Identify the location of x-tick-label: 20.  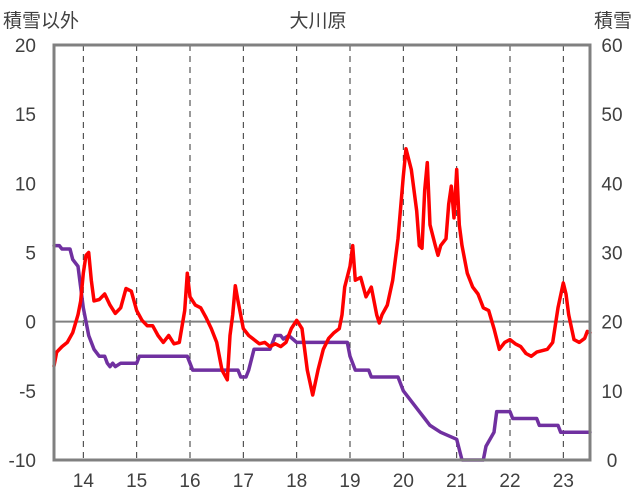
(403, 481).